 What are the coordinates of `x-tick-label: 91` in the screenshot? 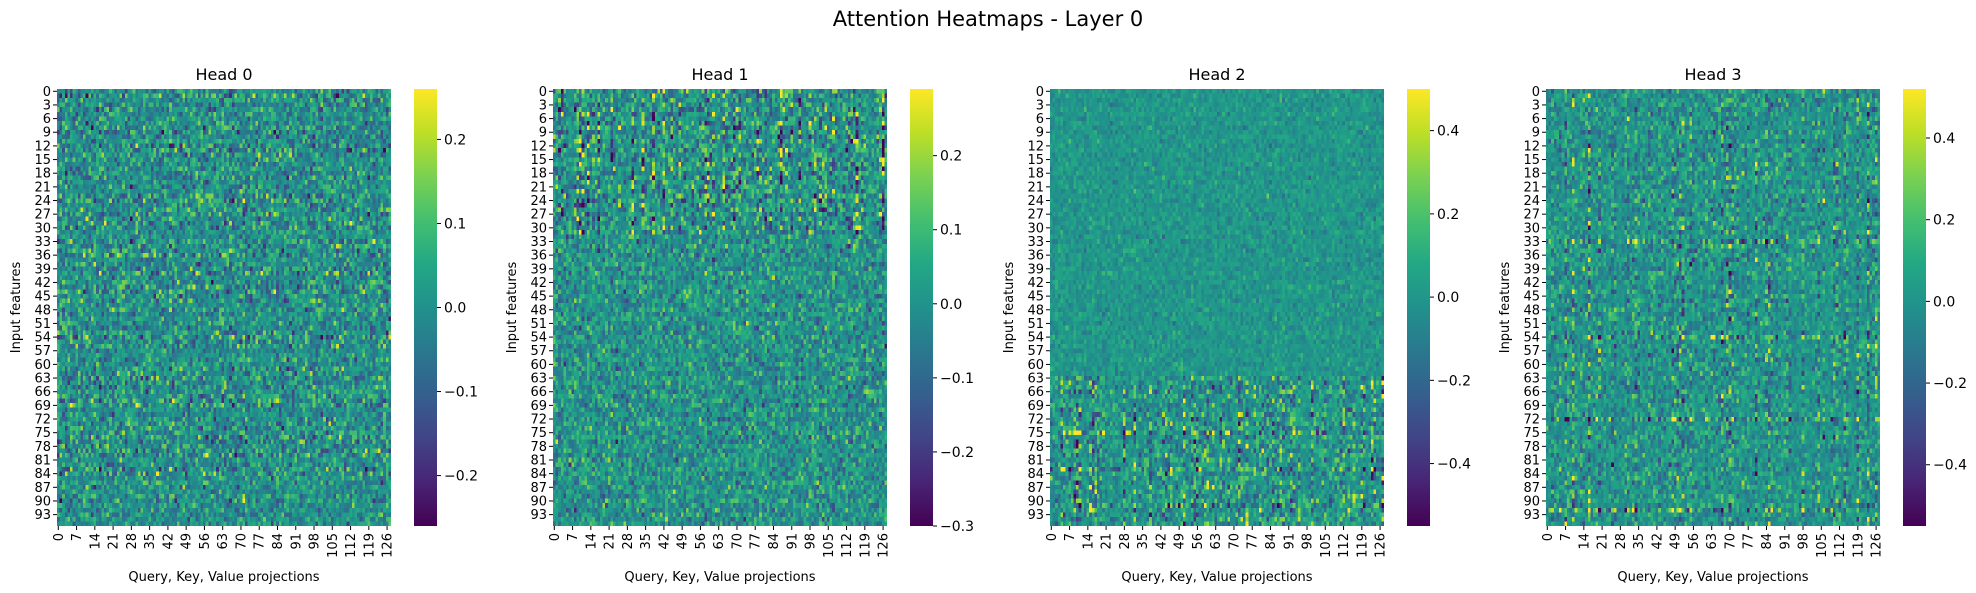 It's located at (296, 541).